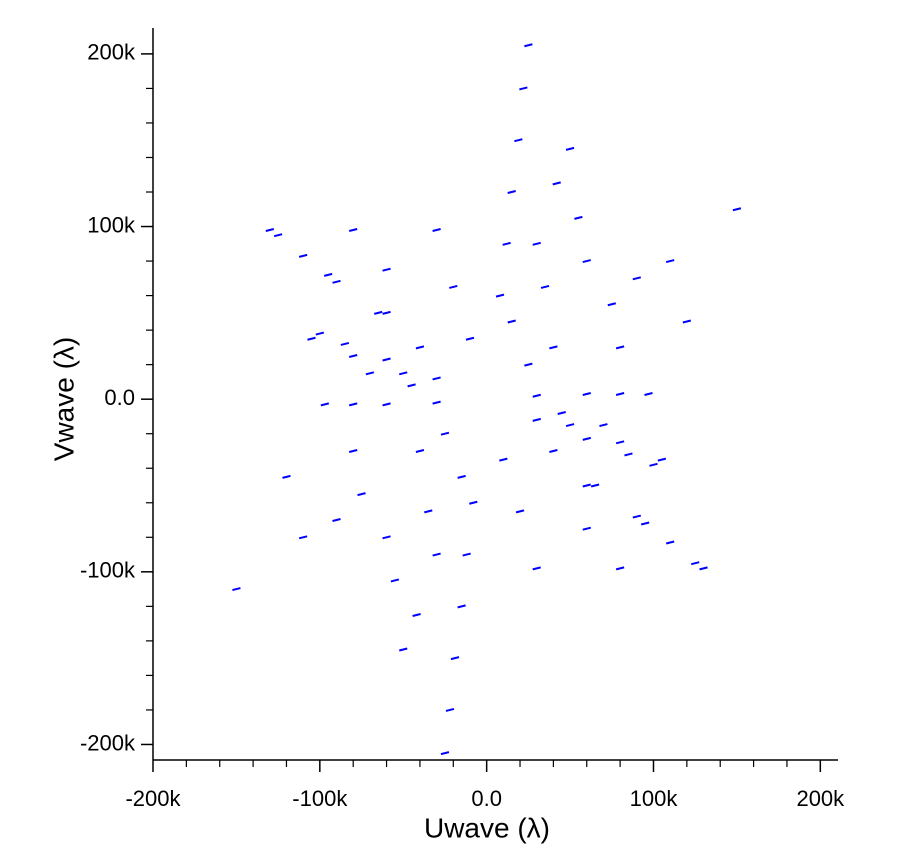 The height and width of the screenshot is (868, 904). Describe the element at coordinates (108, 570) in the screenshot. I see `y-tick-label: -100k` at that location.